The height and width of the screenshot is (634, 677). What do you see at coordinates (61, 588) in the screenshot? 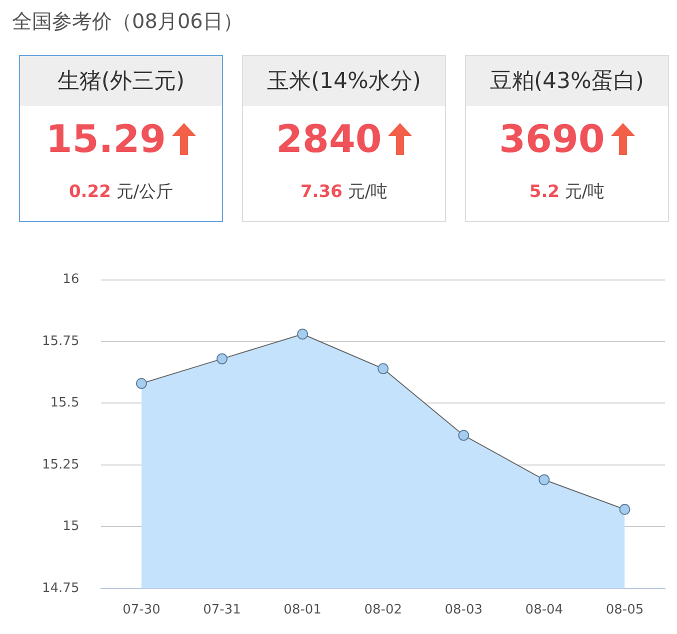
I see `y-tick-label: 14.75` at bounding box center [61, 588].